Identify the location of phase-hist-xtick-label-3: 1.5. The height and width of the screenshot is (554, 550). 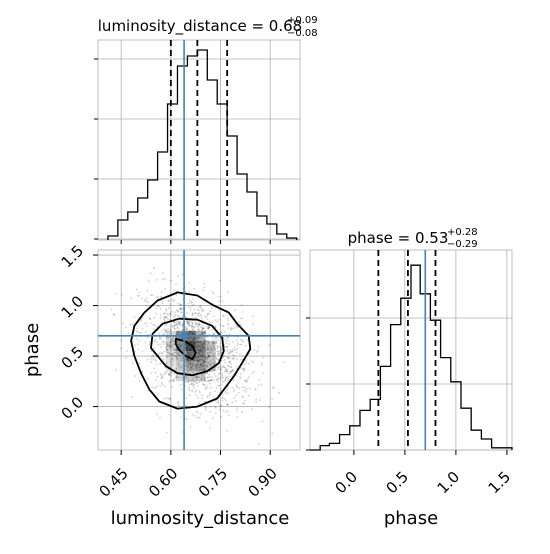
(500, 483).